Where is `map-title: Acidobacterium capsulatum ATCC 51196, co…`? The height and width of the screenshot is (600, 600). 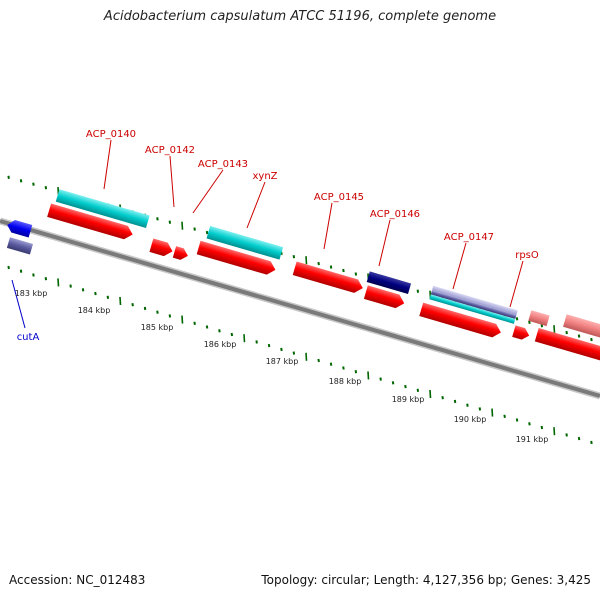
map-title: Acidobacterium capsulatum ATCC 51196, co… is located at coordinates (300, 16).